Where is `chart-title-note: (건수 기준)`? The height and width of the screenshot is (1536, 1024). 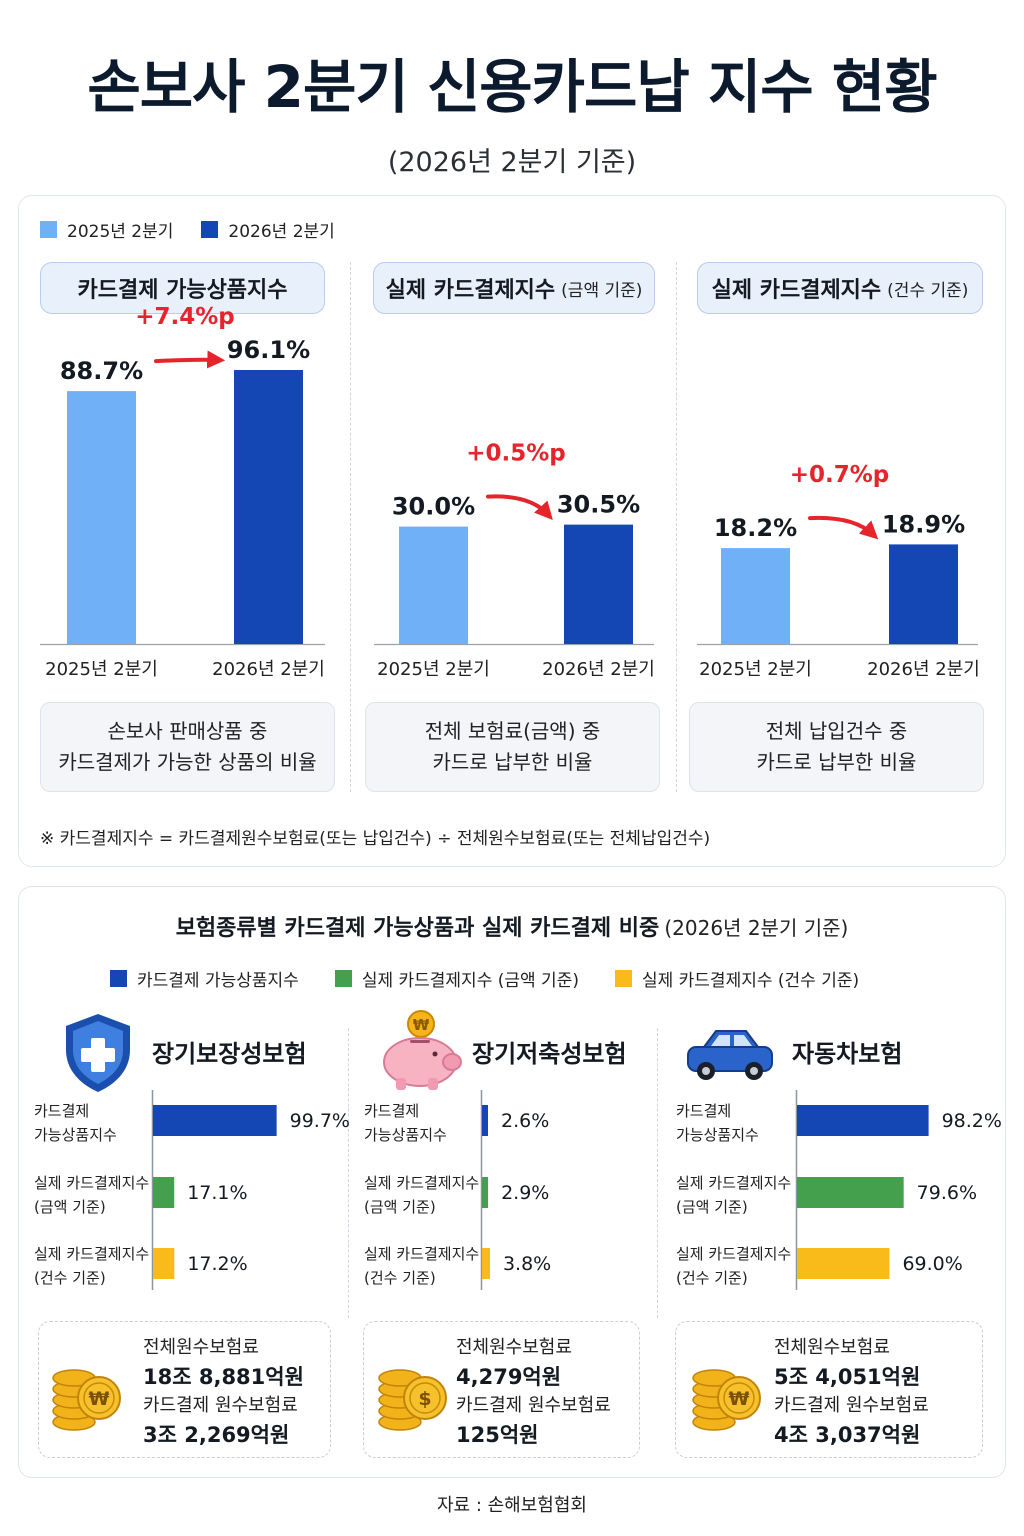
chart-title-note: (건수 기준) is located at coordinates (928, 290).